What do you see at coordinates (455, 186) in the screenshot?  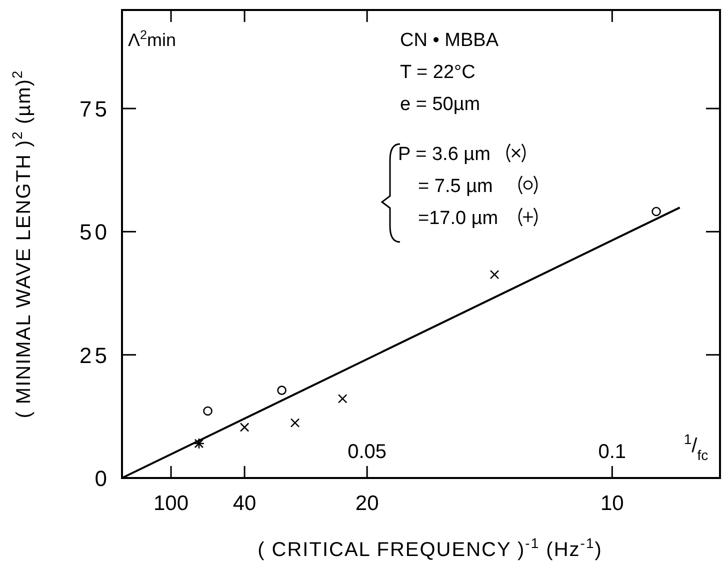 I see `legend-label: = 7.5 µm` at bounding box center [455, 186].